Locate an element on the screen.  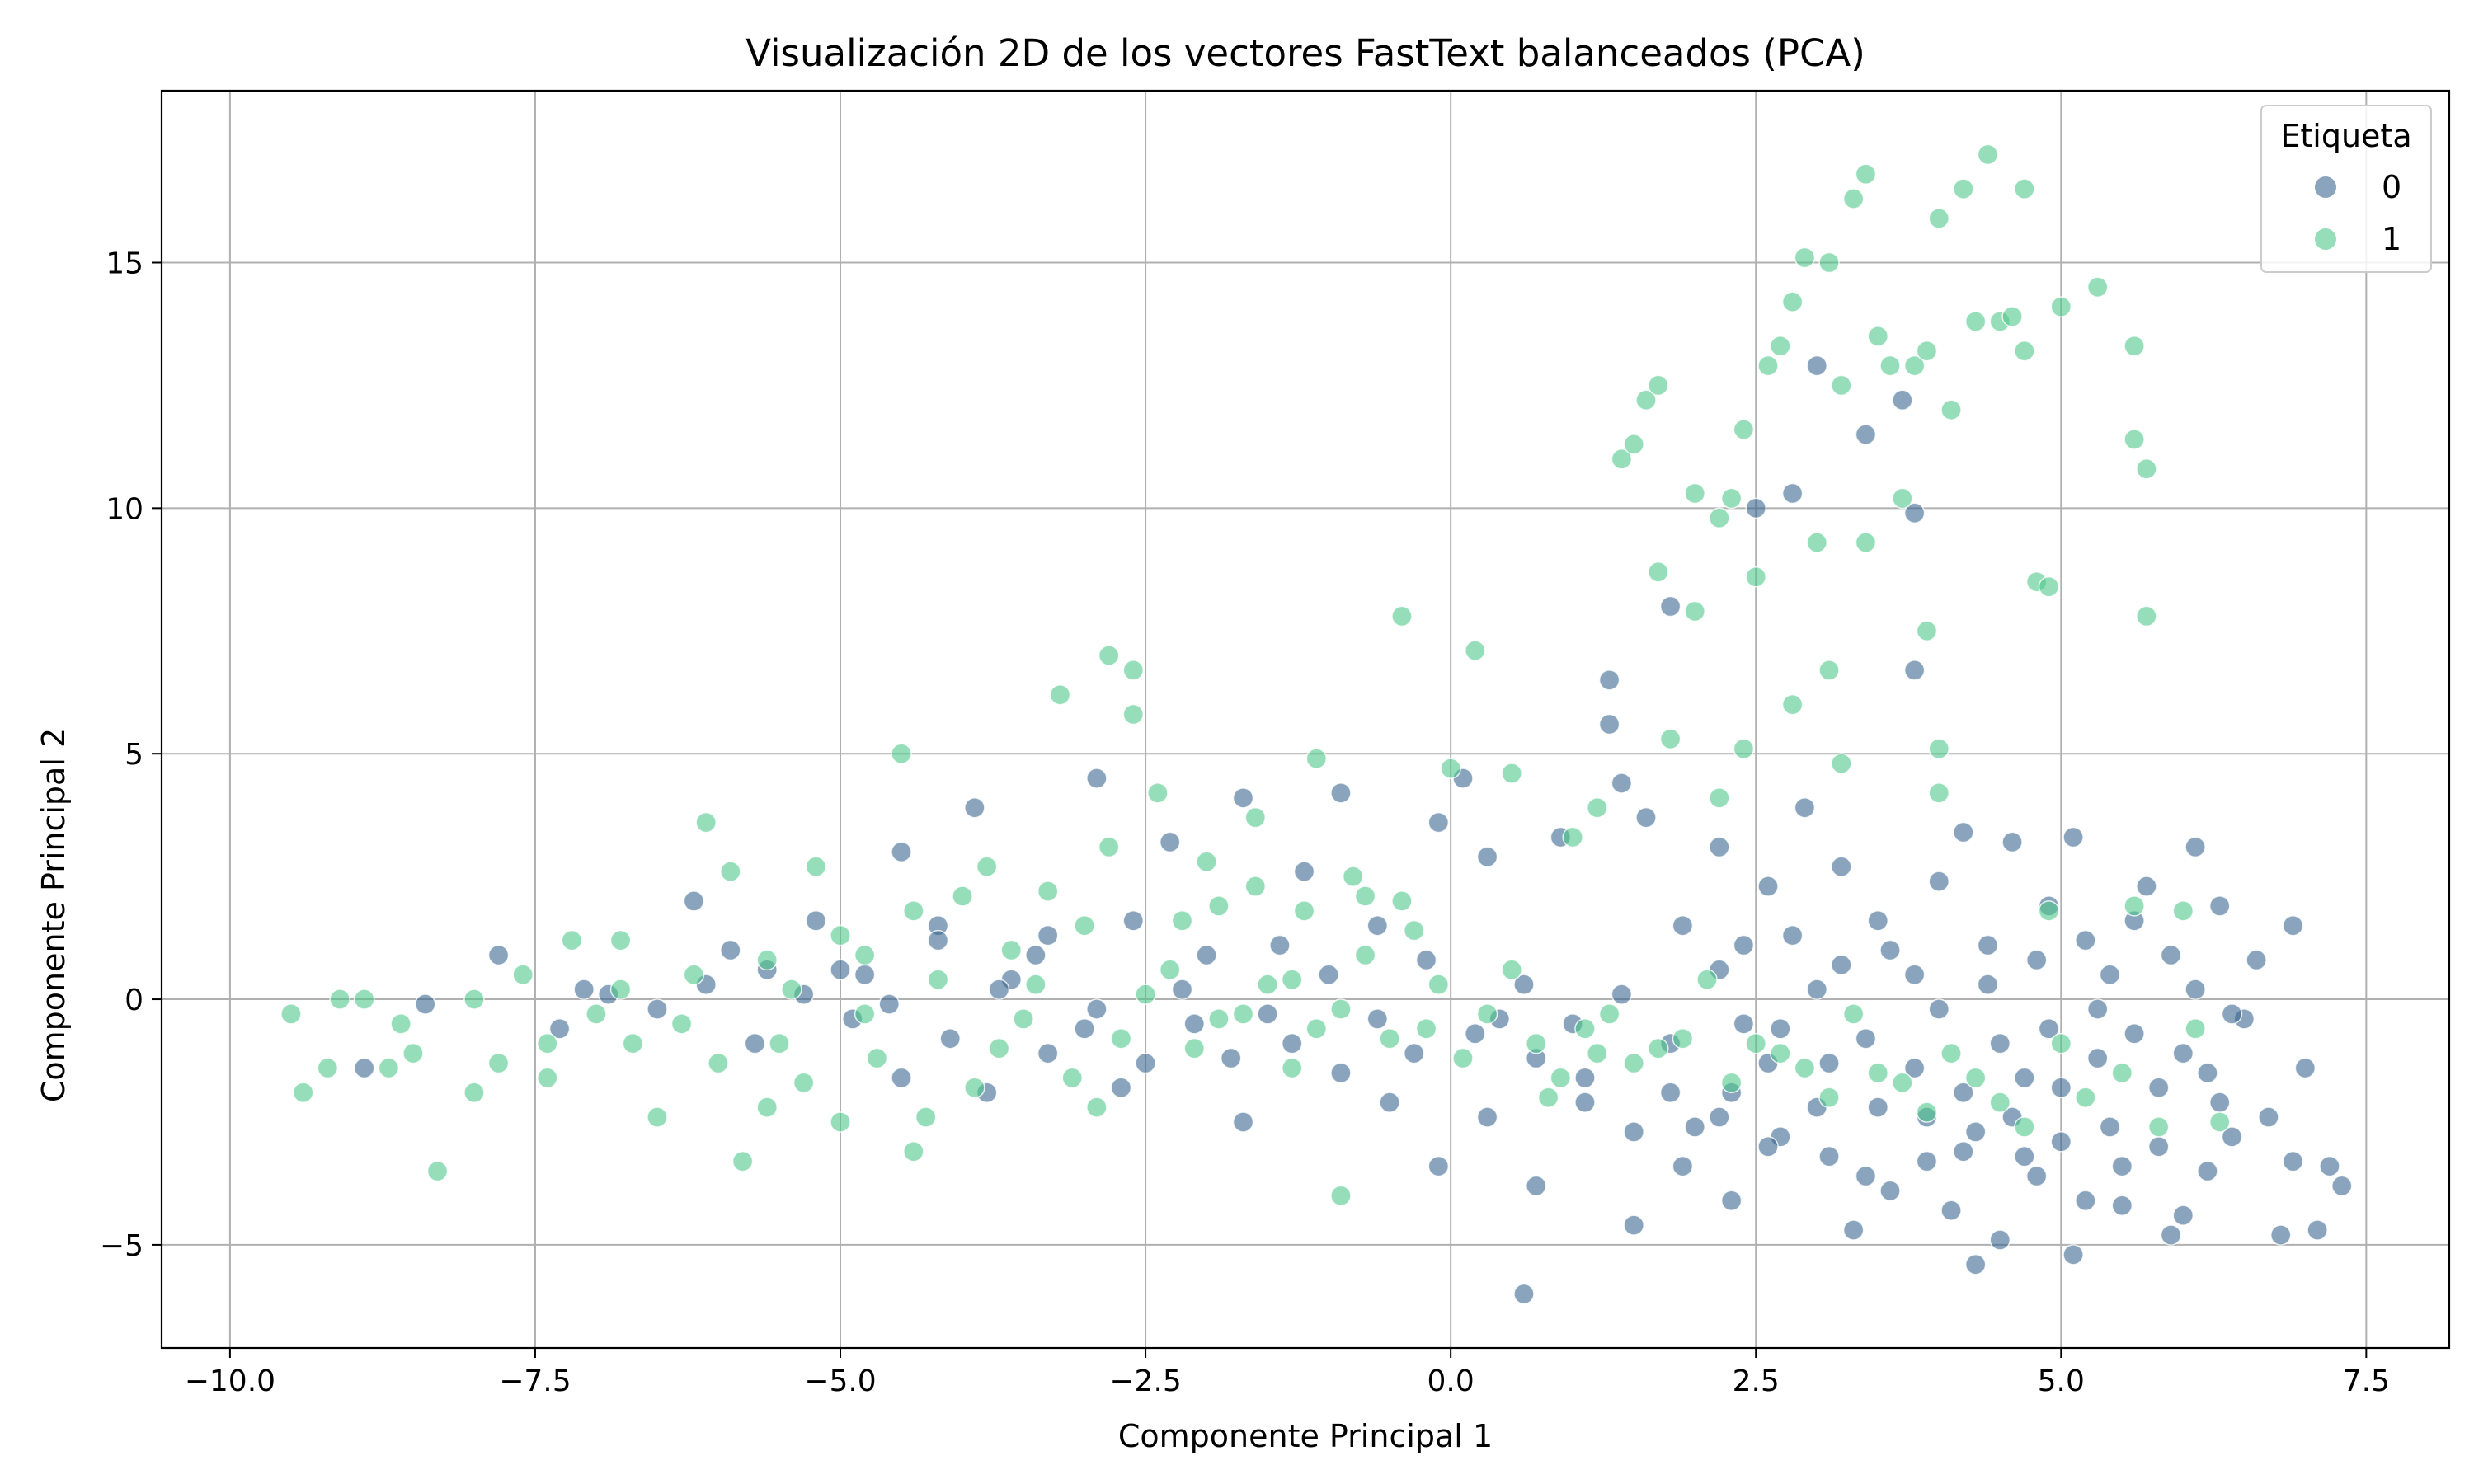
x-axis-label: Componente Principal 1 is located at coordinates (1305, 1436).